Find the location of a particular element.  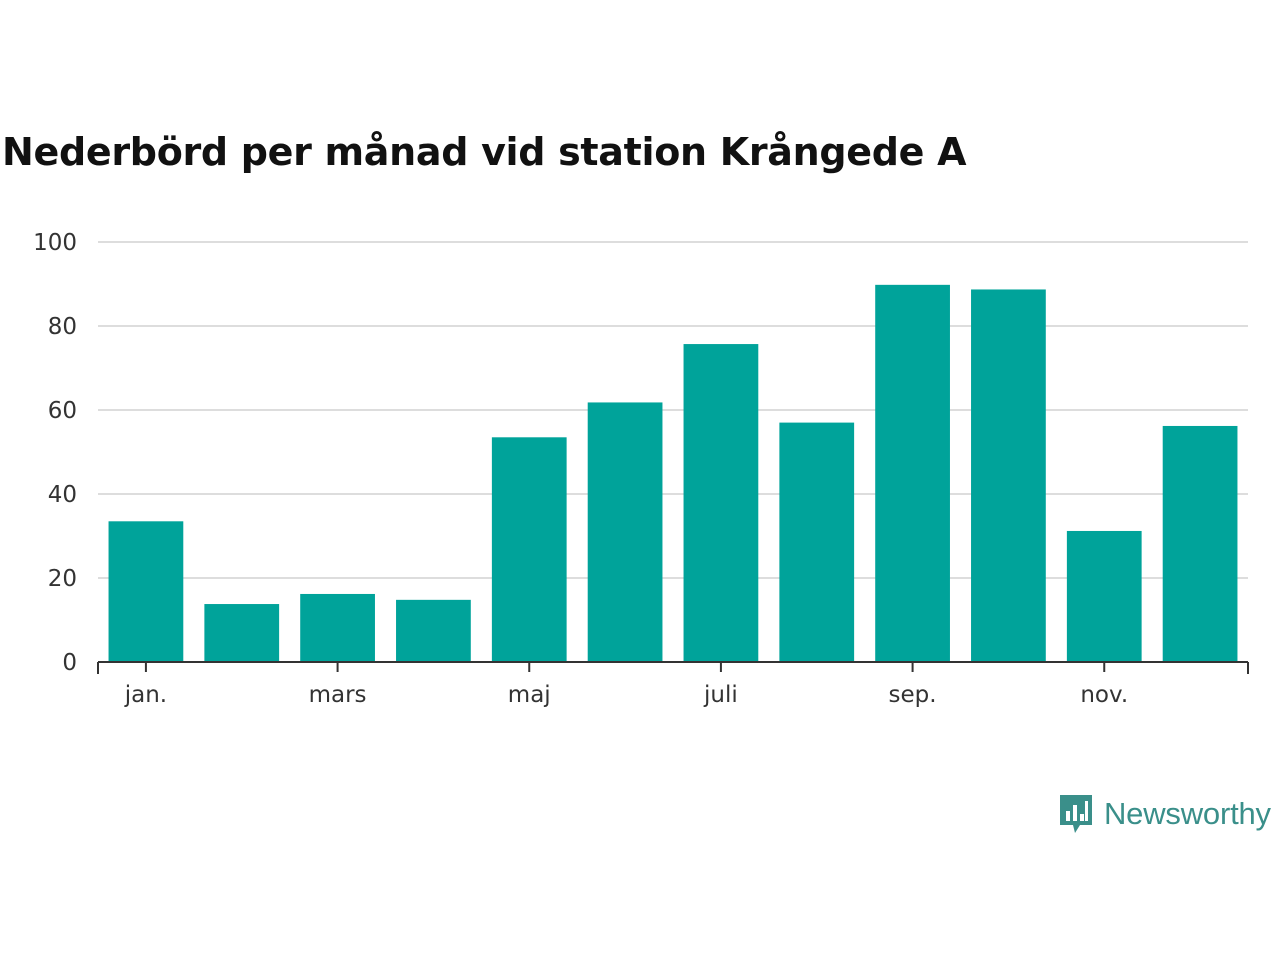

x-tick-label: nov. is located at coordinates (1104, 695).